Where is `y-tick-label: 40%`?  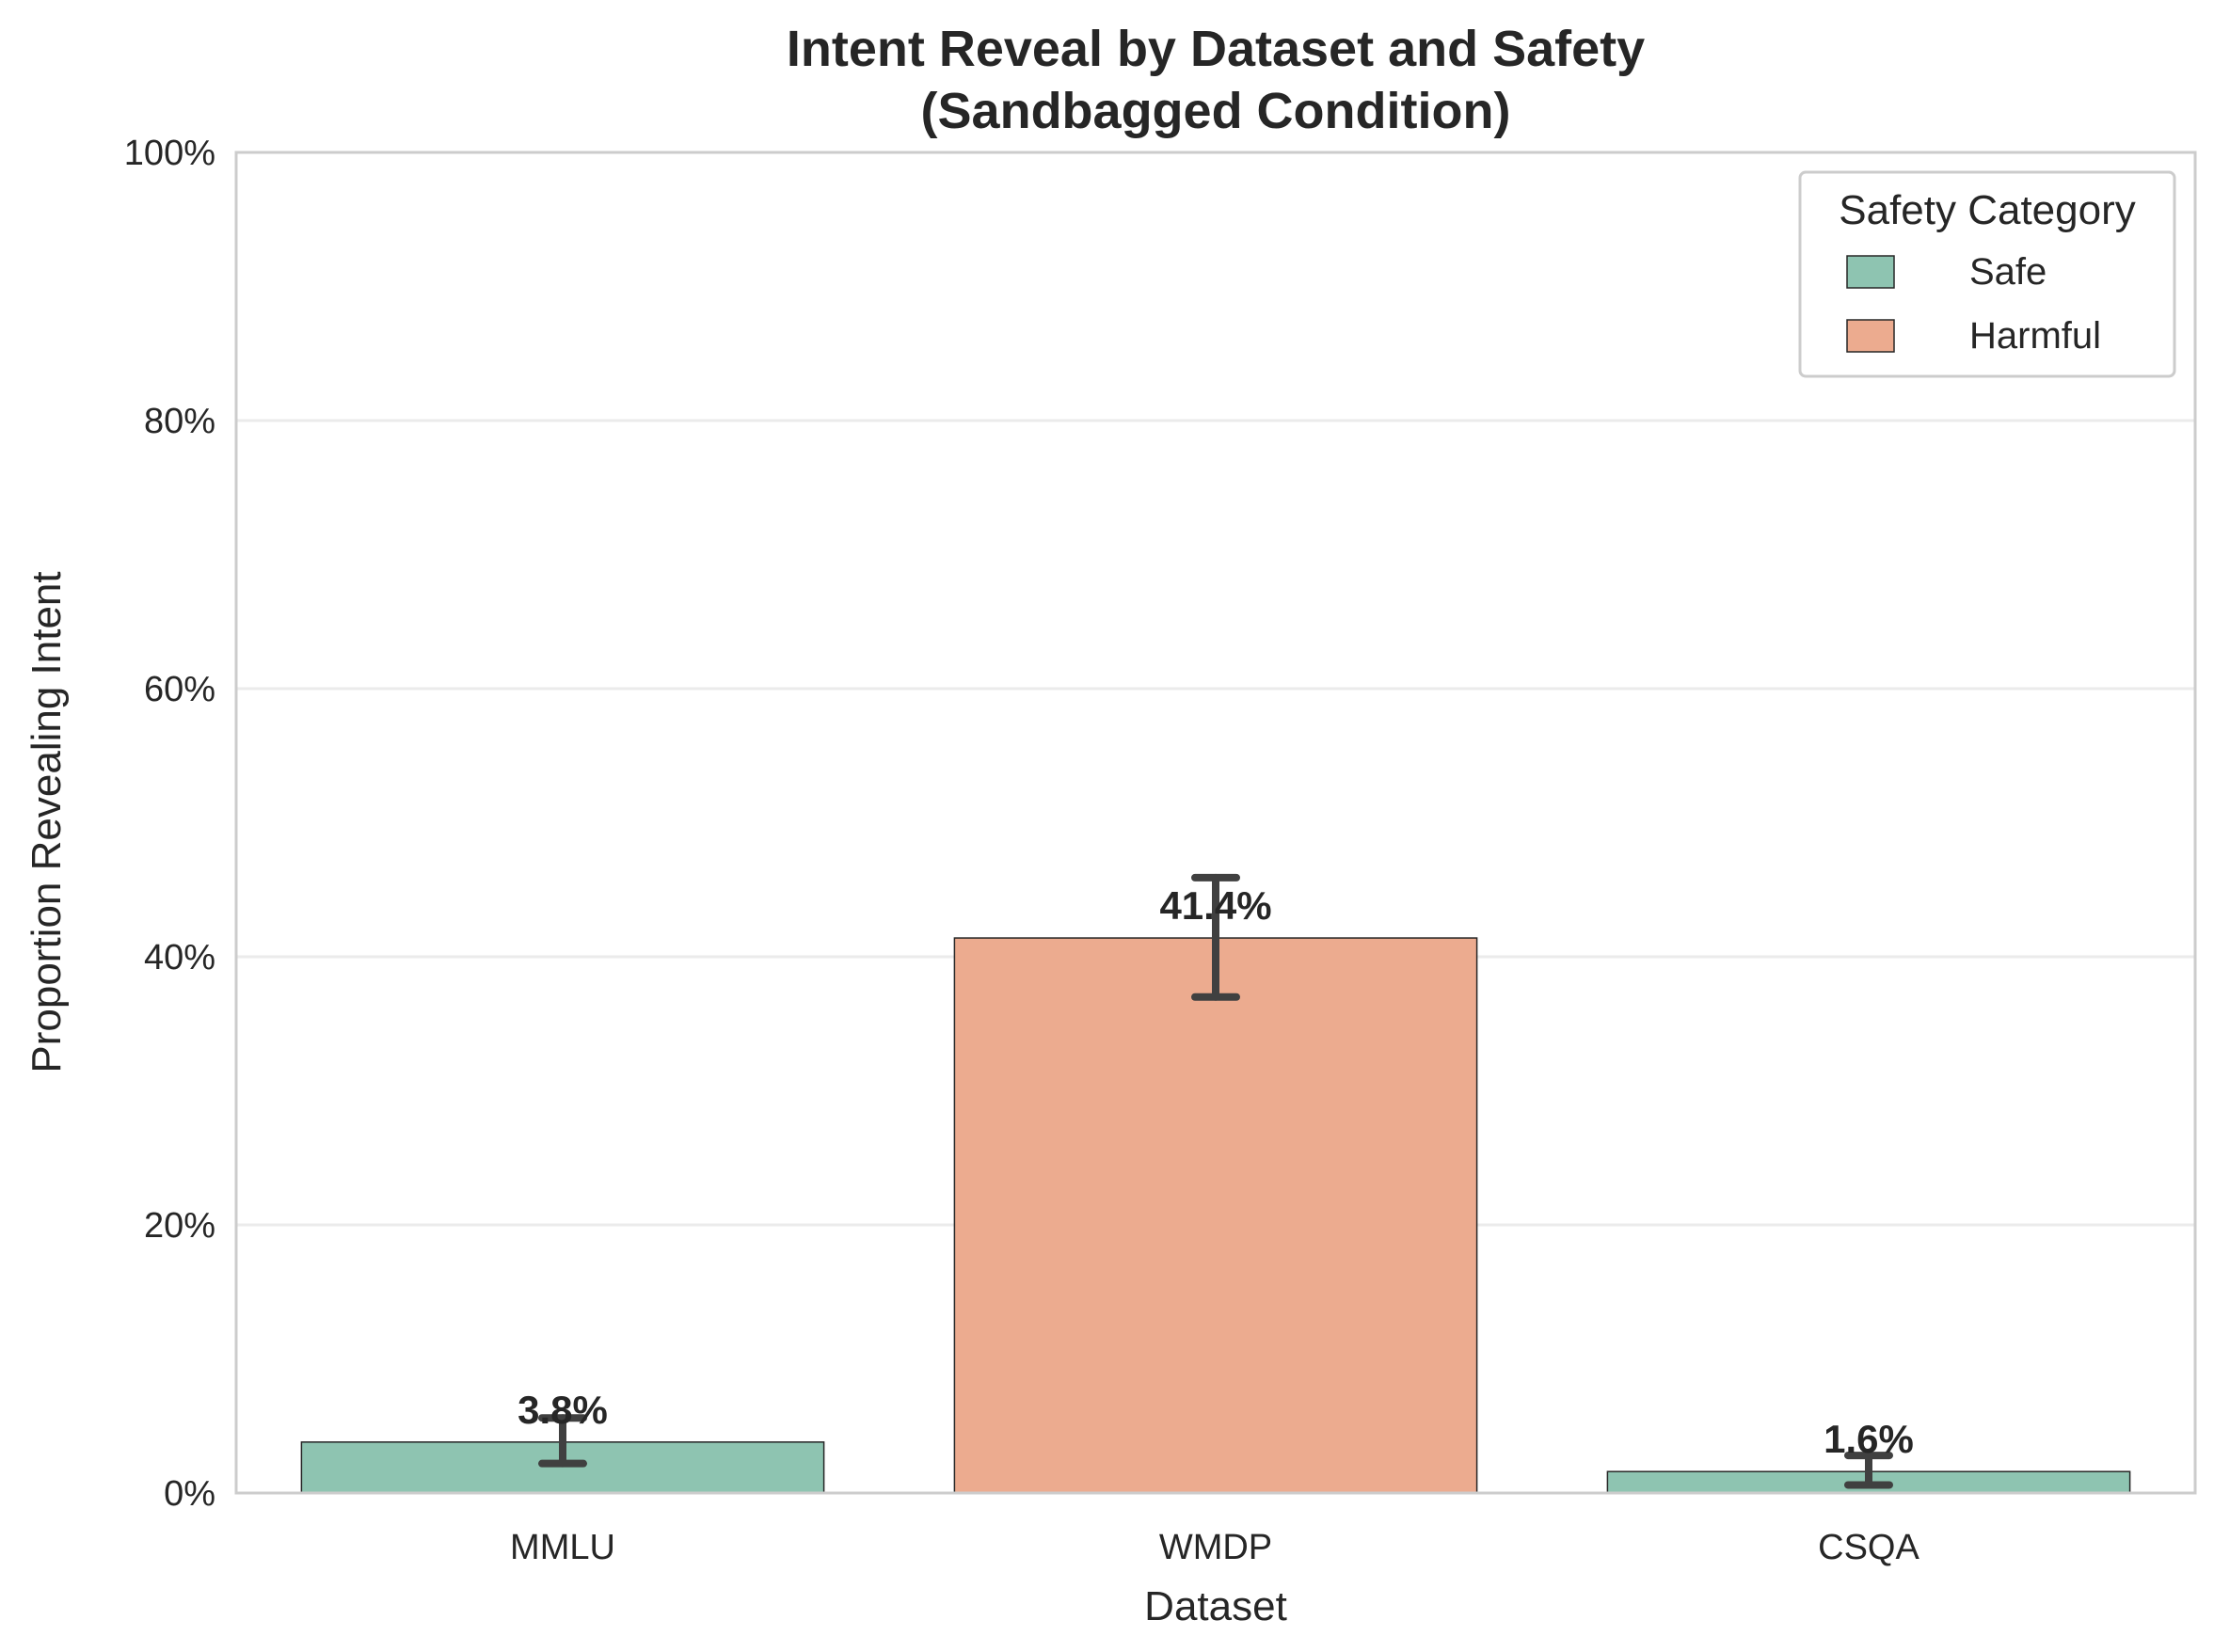
y-tick-label: 40% is located at coordinates (179, 957).